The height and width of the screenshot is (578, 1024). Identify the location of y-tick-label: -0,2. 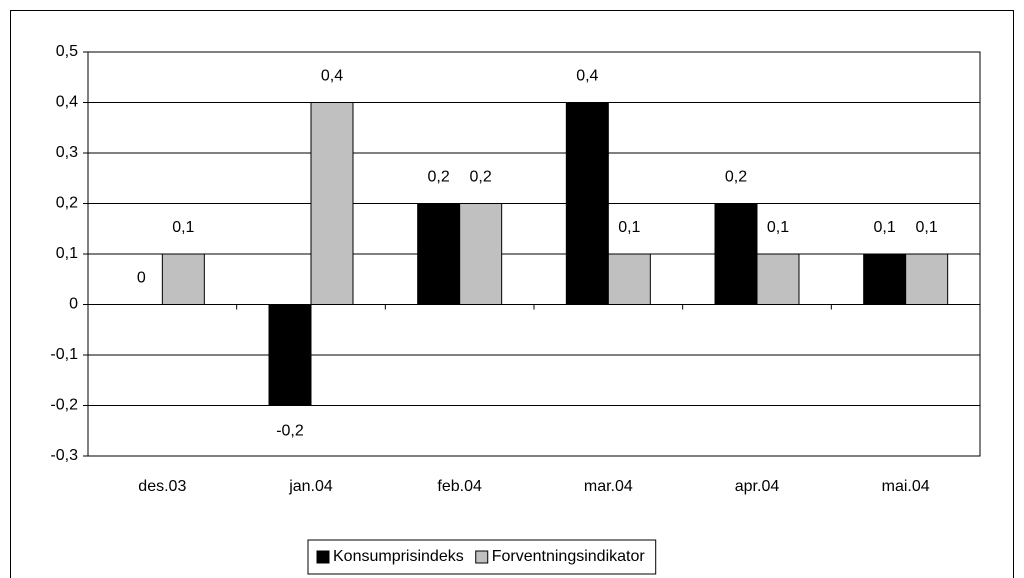
(64, 405).